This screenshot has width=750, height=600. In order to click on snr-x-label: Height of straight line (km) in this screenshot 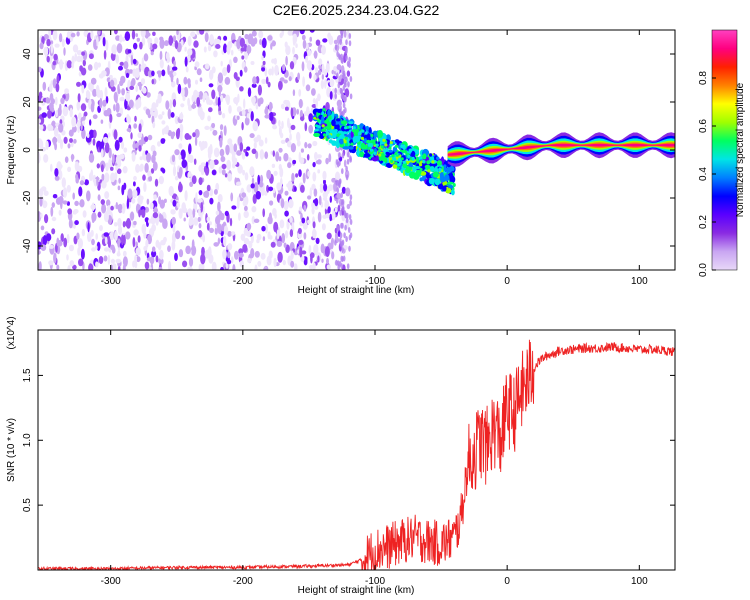, I will do `click(356, 590)`.